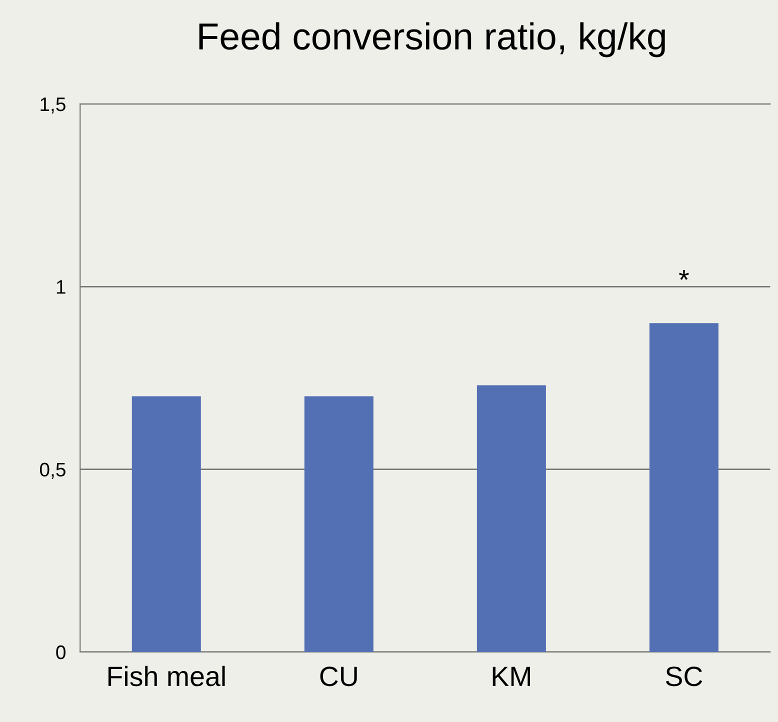 This screenshot has width=778, height=722. Describe the element at coordinates (166, 676) in the screenshot. I see `x-tick-label: Fish meal` at that location.